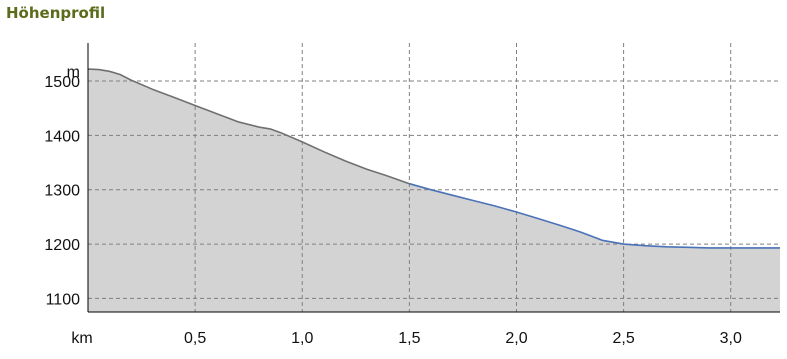  I want to click on x-tick-label: 2,5, so click(623, 338).